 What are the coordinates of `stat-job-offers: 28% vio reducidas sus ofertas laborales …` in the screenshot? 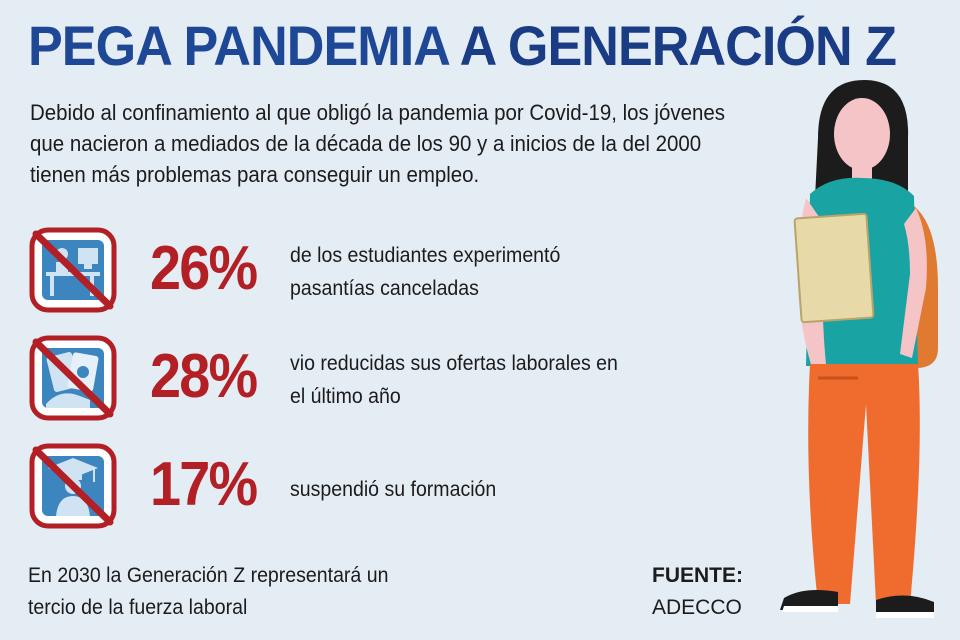 It's located at (338, 380).